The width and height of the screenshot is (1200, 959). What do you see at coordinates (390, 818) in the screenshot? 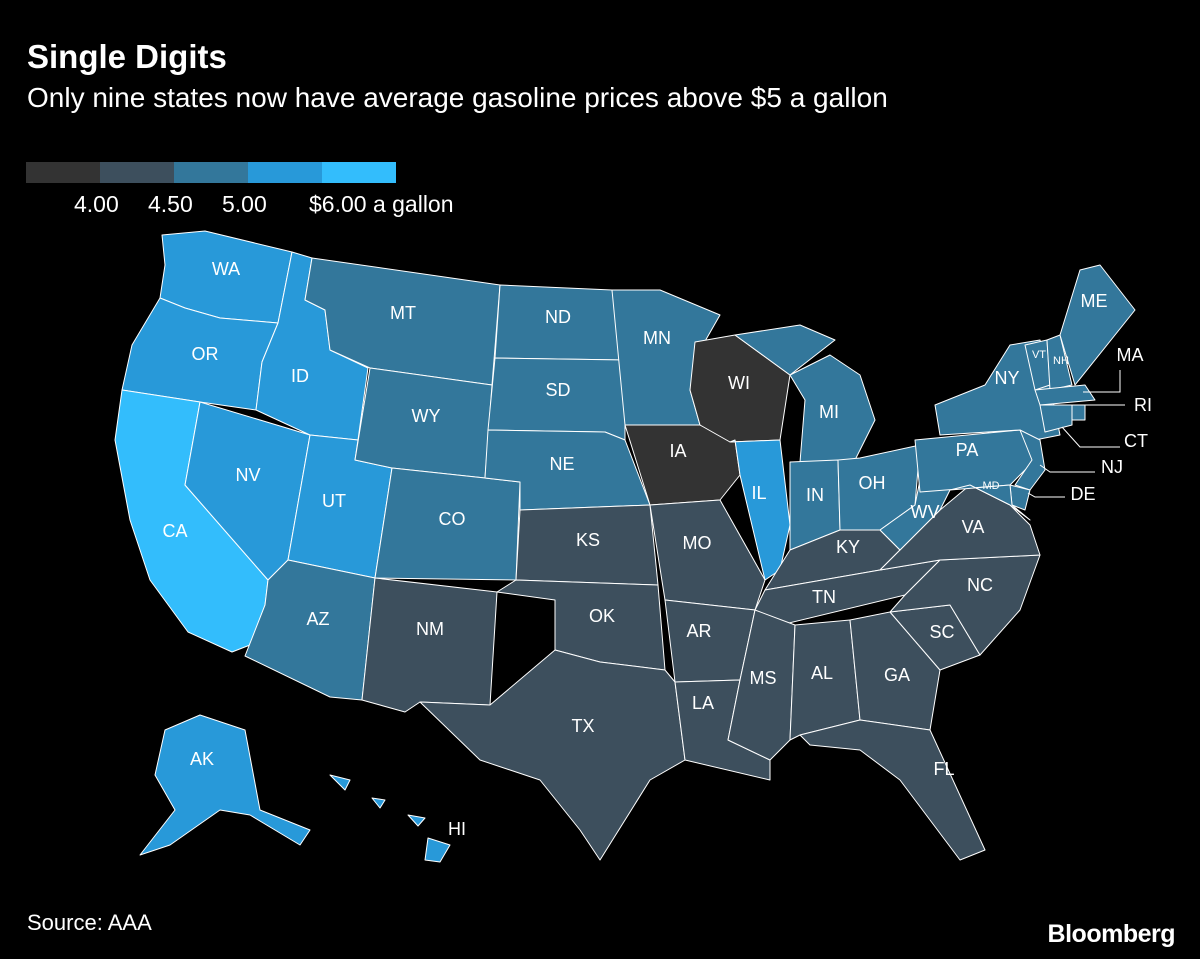
I see `state-hi` at bounding box center [390, 818].